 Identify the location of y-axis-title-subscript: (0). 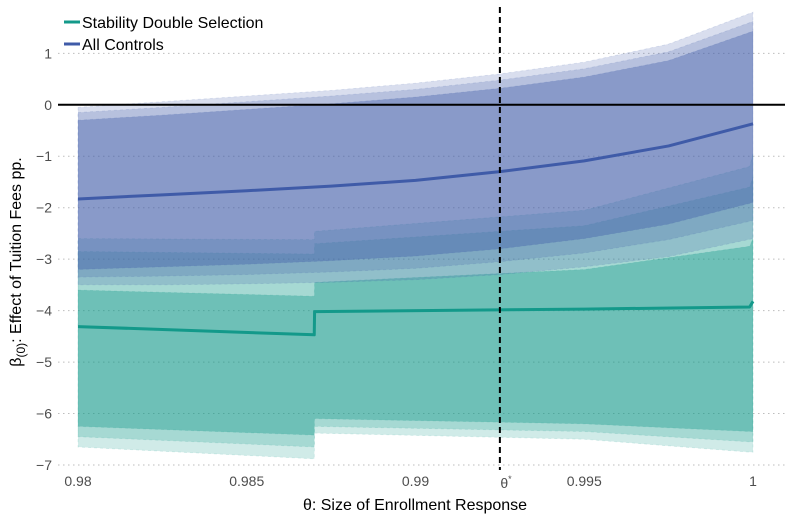
(21, 350).